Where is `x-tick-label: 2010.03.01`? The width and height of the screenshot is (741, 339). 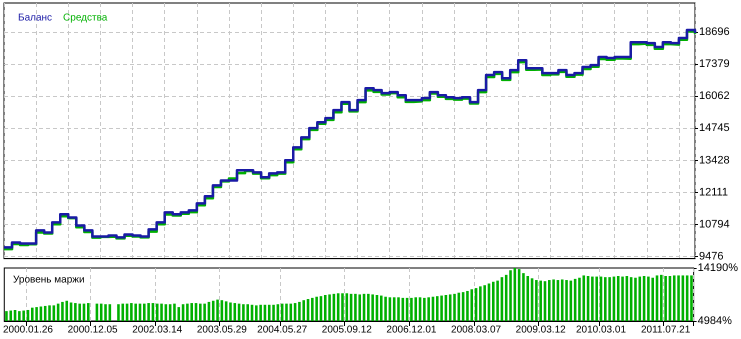 x-tick-label: 2010.03.01 is located at coordinates (601, 330).